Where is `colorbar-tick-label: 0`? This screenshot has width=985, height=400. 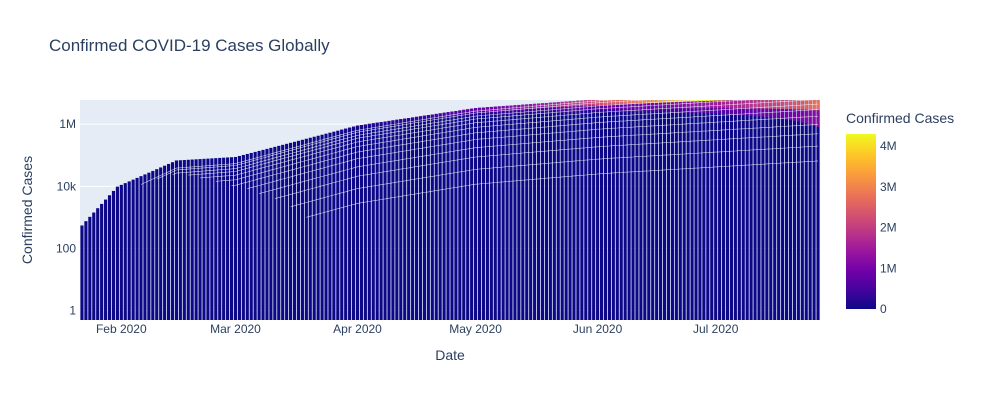
colorbar-tick-label: 0 is located at coordinates (883, 309).